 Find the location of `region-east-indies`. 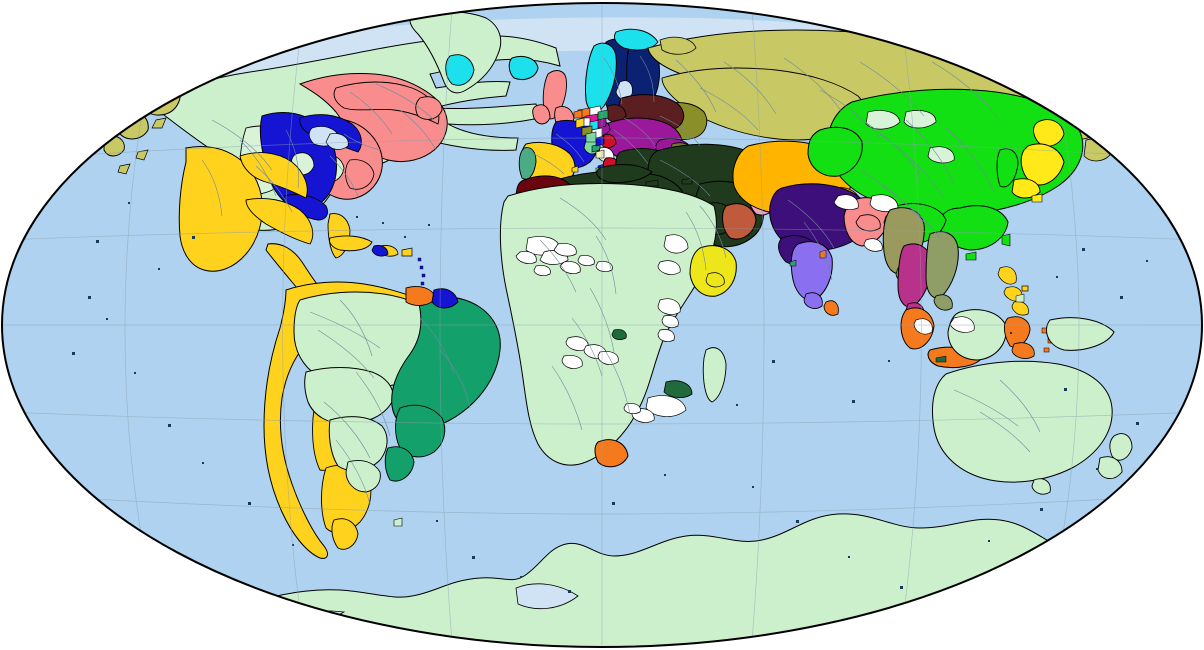

region-east-indies is located at coordinates (1007, 318).